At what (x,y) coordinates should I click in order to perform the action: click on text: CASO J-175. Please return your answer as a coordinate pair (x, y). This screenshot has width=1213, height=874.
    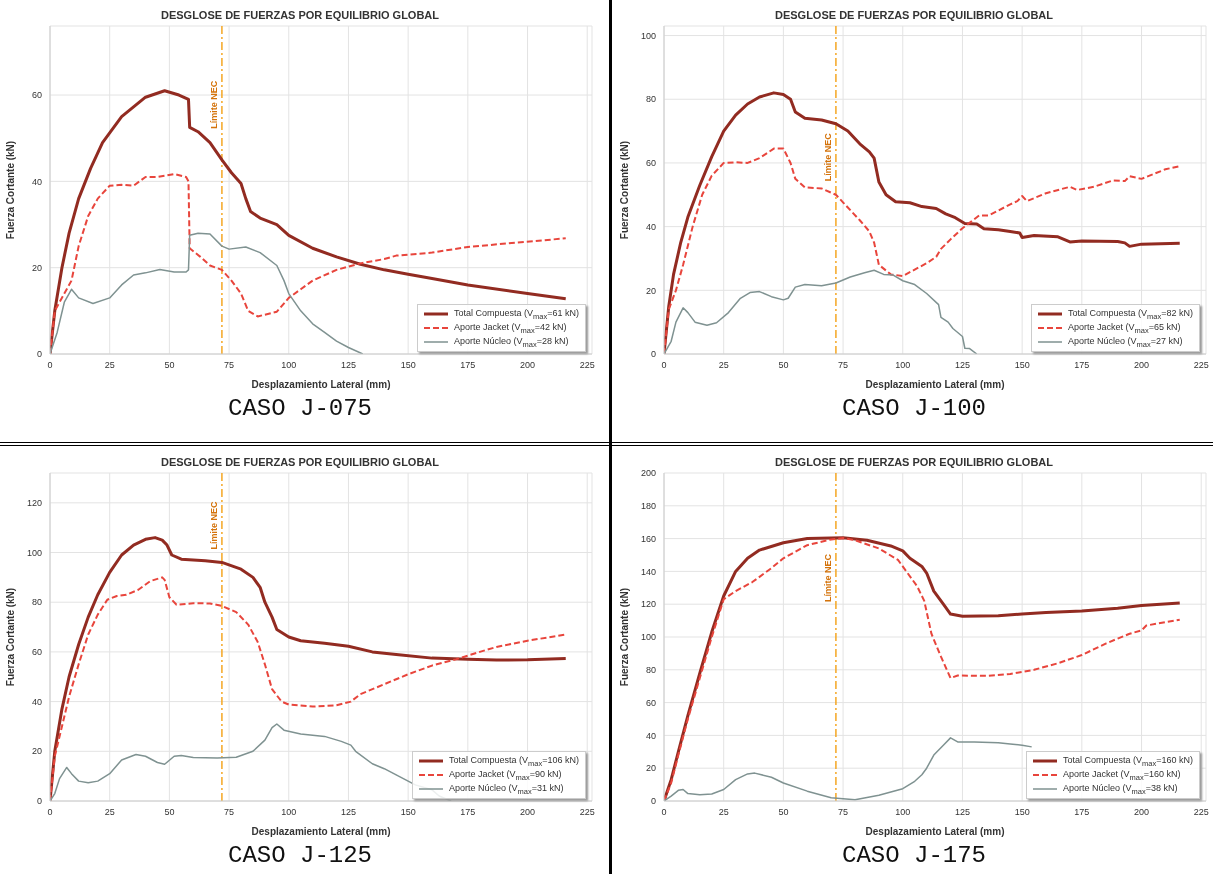
    Looking at the image, I should click on (914, 856).